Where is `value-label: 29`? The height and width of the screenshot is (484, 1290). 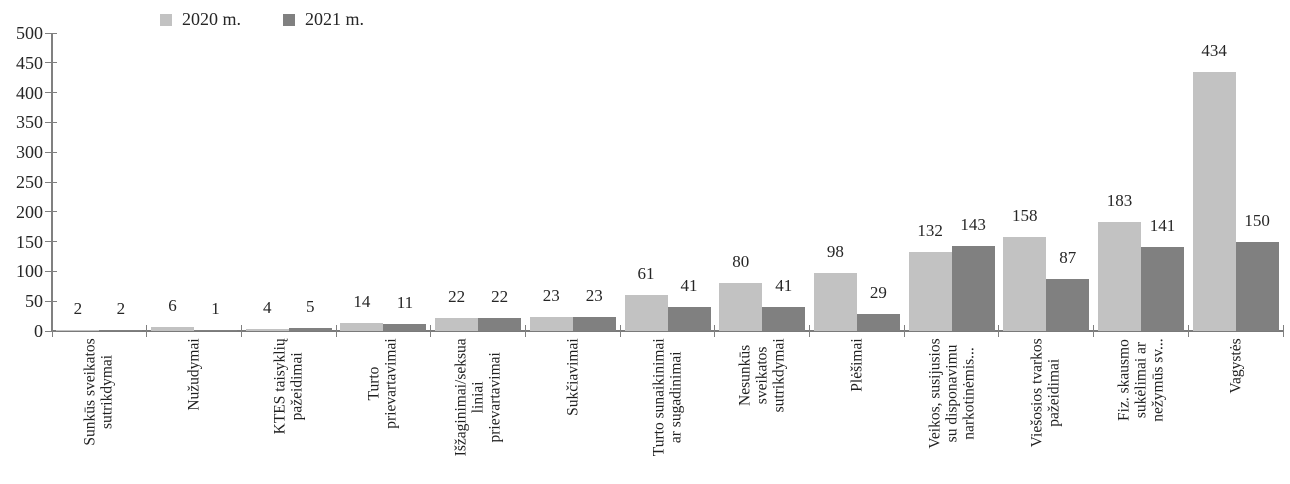 value-label: 29 is located at coordinates (878, 292).